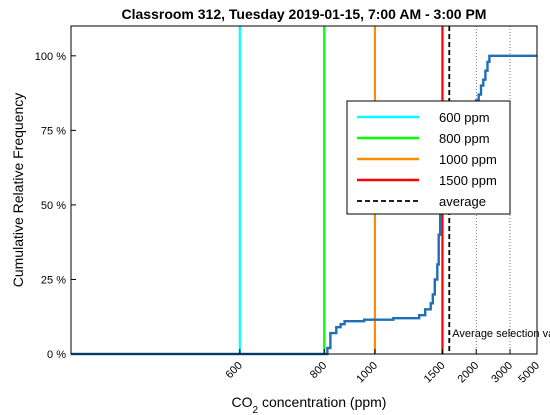 The image size is (550, 415). I want to click on x-axis-label: CO2 concentration (ppm), so click(309, 404).